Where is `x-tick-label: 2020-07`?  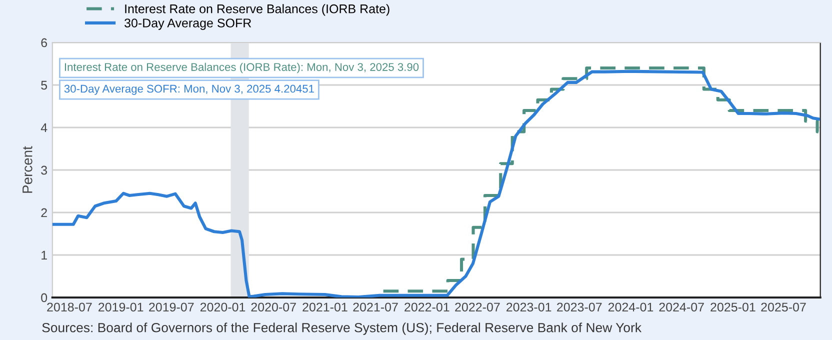 x-tick-label: 2020-07 is located at coordinates (273, 307).